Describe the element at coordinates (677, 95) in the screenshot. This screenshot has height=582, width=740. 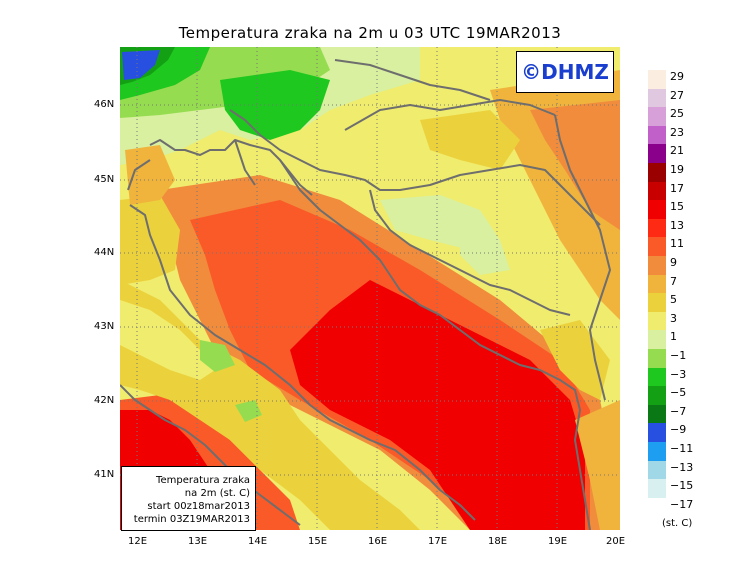
I see `legend-label: 27` at that location.